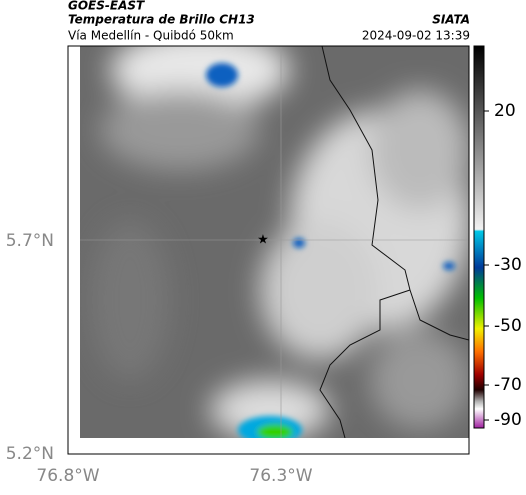 Image resolution: width=526 pixels, height=495 pixels. What do you see at coordinates (486, 265) in the screenshot?
I see `colorbar-ticks` at bounding box center [486, 265].